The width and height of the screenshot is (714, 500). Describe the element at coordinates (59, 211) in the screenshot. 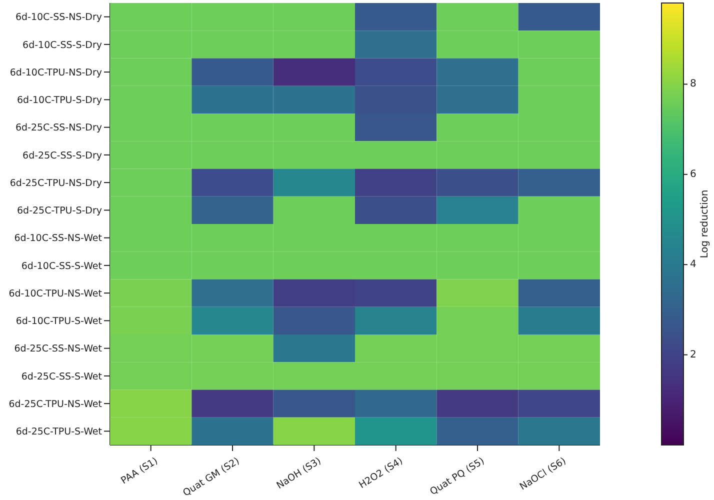

I see `y-tick-label: 6d-25C-TPU-S-Dry` at that location.